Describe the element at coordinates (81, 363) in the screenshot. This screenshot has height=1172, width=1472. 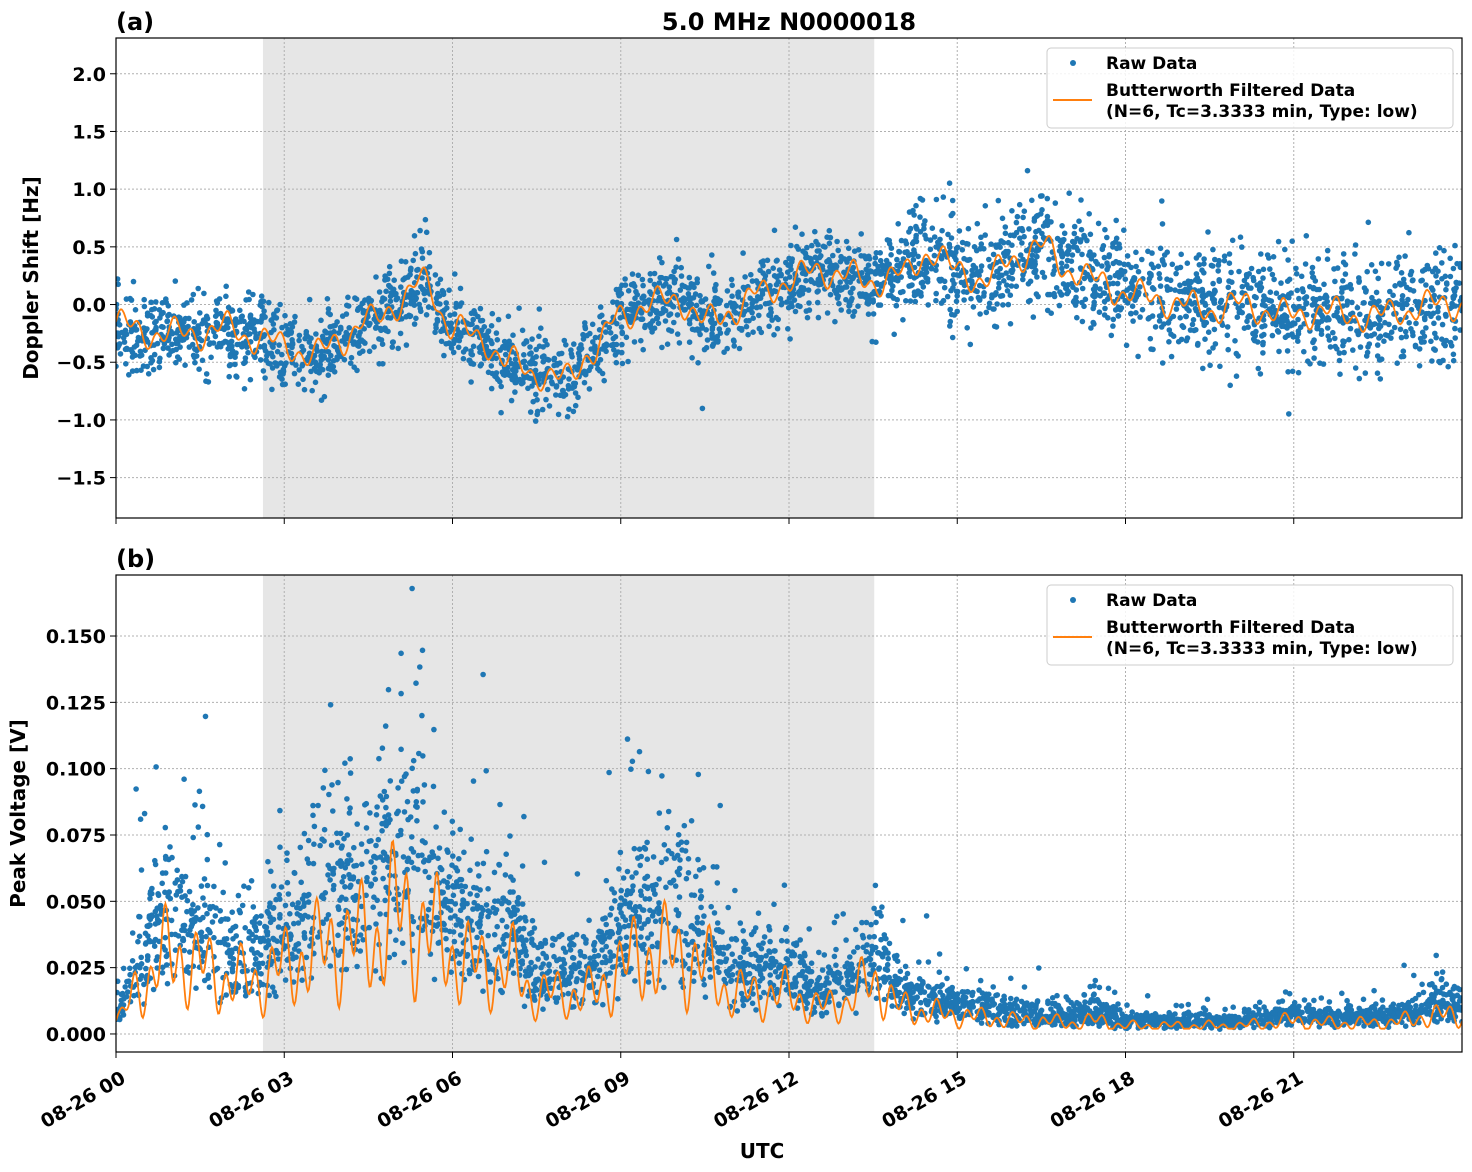
I see `y-tick-label: −0.5` at that location.